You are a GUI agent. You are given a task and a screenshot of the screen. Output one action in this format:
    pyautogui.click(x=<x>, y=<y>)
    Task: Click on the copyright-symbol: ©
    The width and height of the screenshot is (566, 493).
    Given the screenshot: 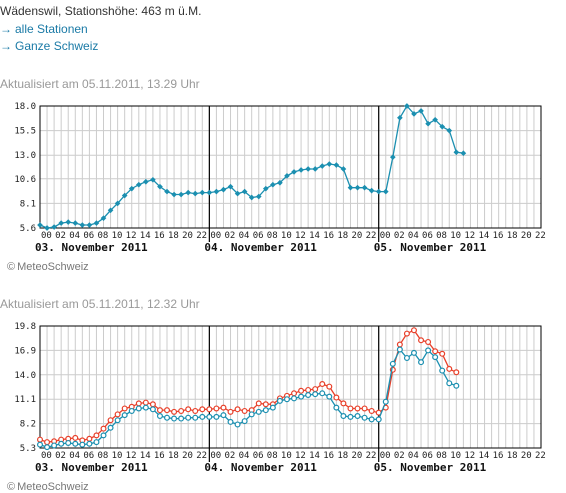 What is the action you would take?
    pyautogui.click(x=11, y=267)
    